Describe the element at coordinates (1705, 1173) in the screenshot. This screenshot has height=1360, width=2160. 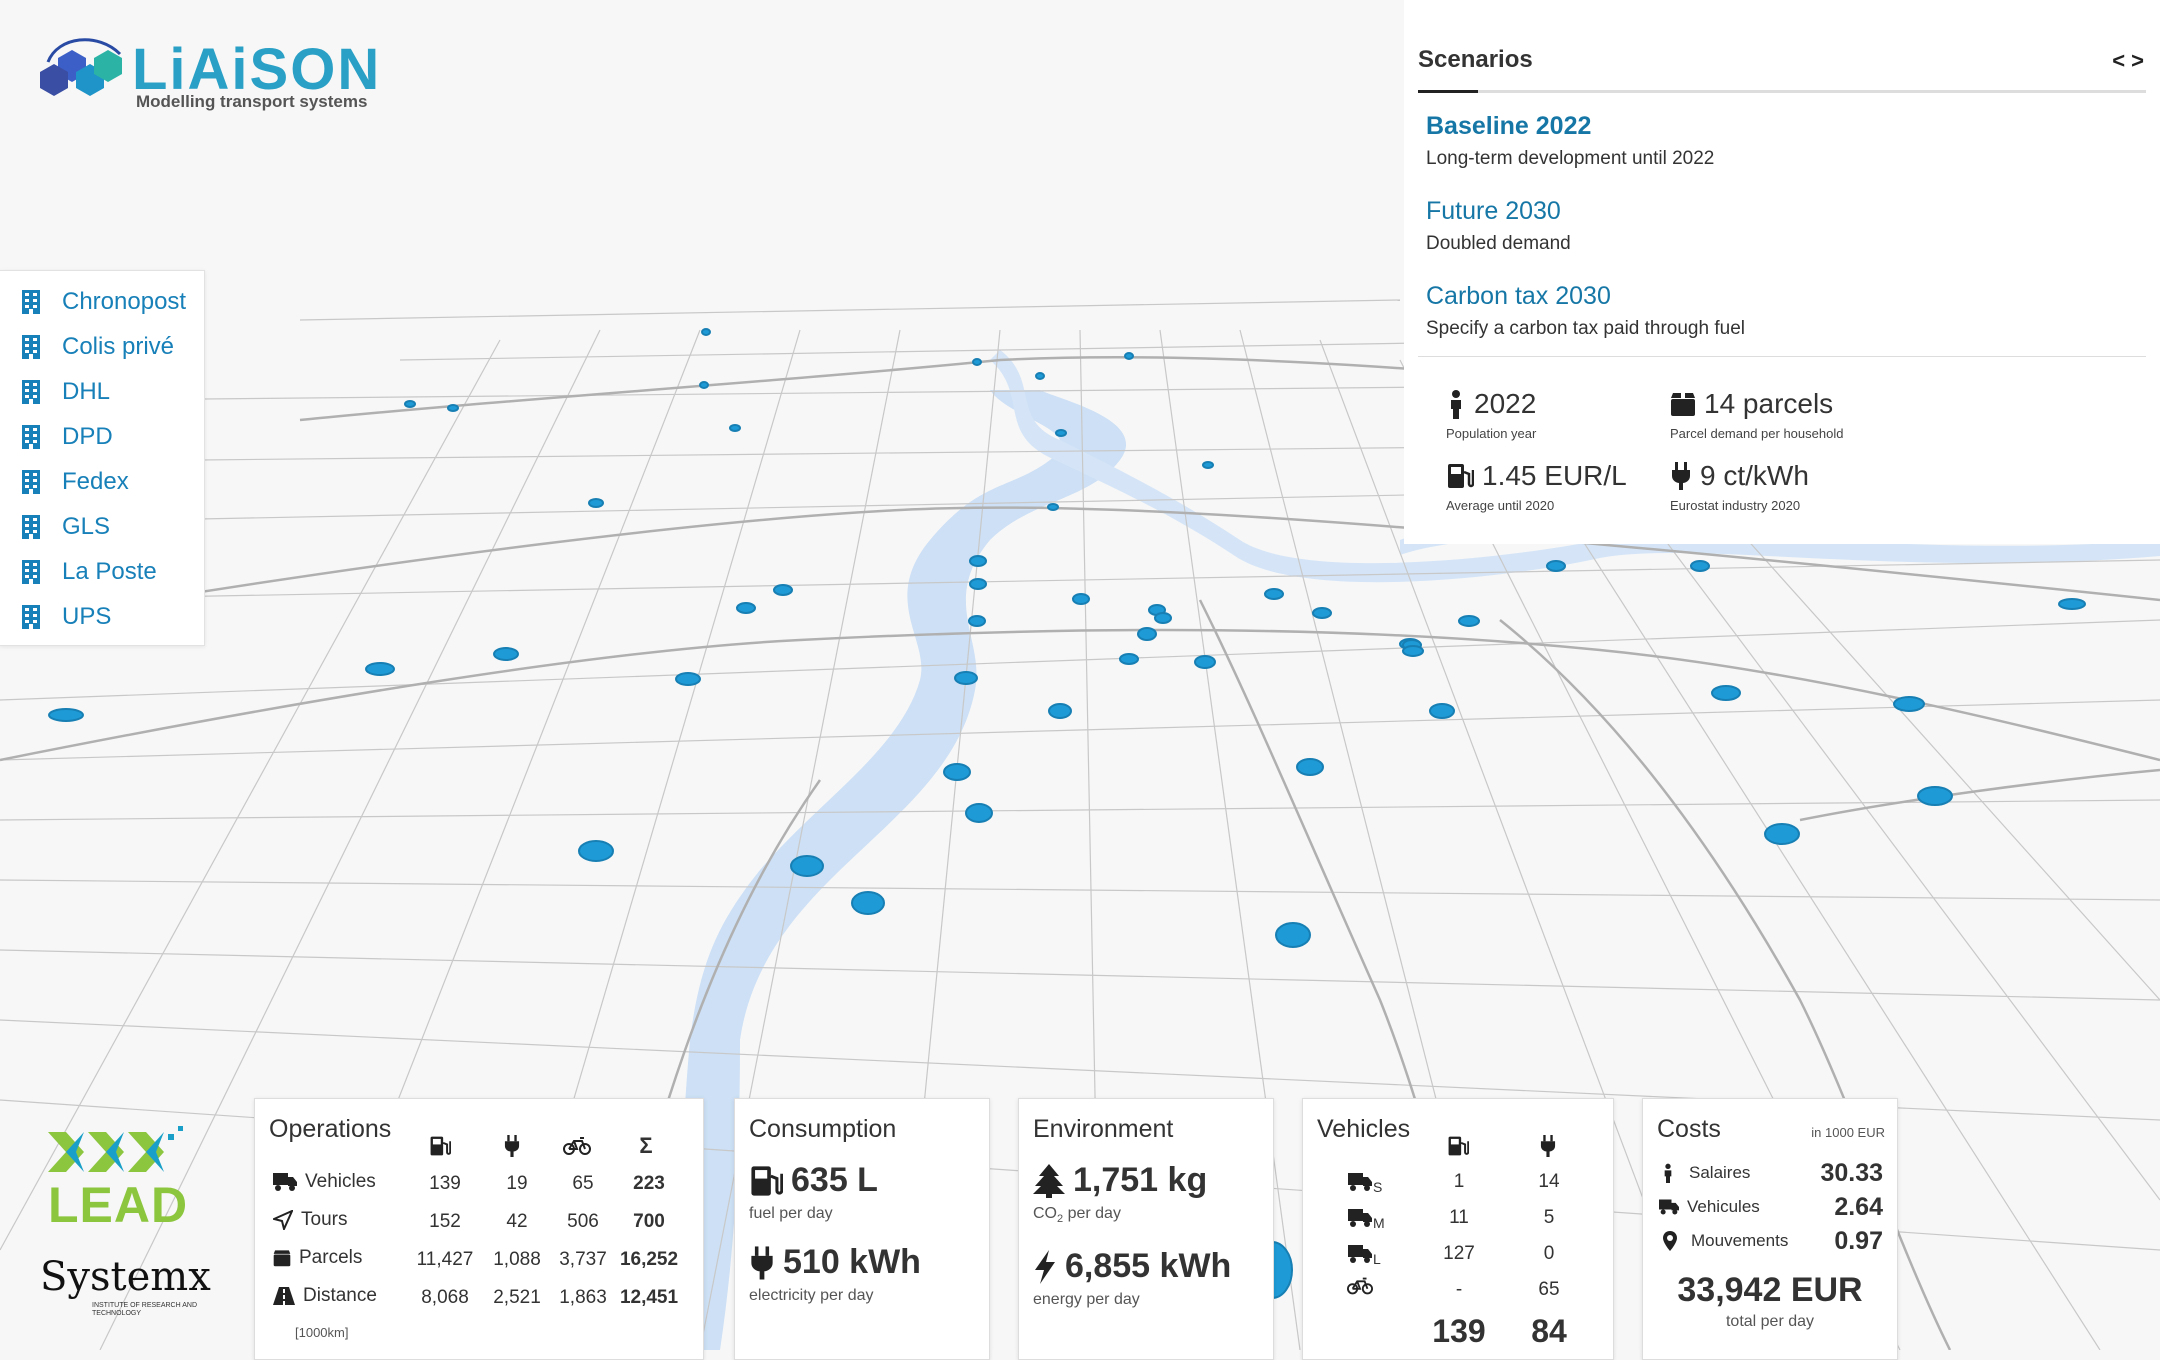
I see `cost-row-salaires: Salaires` at that location.